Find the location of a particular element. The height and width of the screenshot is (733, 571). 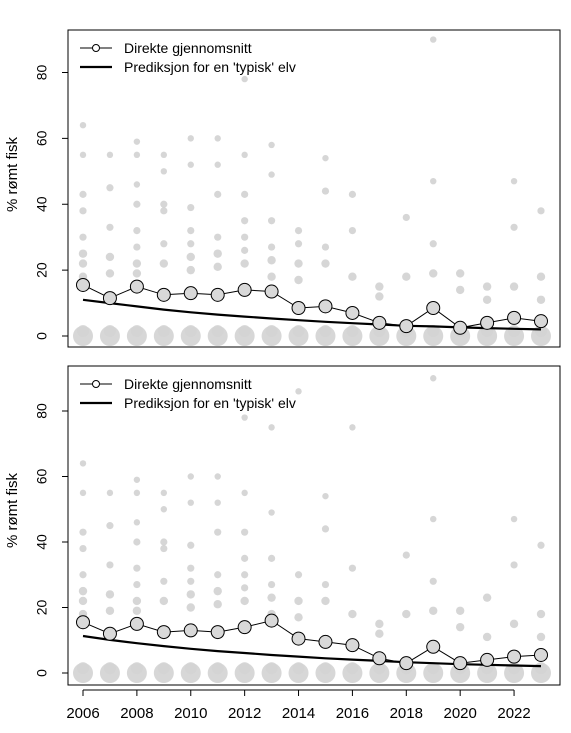

x-tick-label: 2010 is located at coordinates (190, 713).